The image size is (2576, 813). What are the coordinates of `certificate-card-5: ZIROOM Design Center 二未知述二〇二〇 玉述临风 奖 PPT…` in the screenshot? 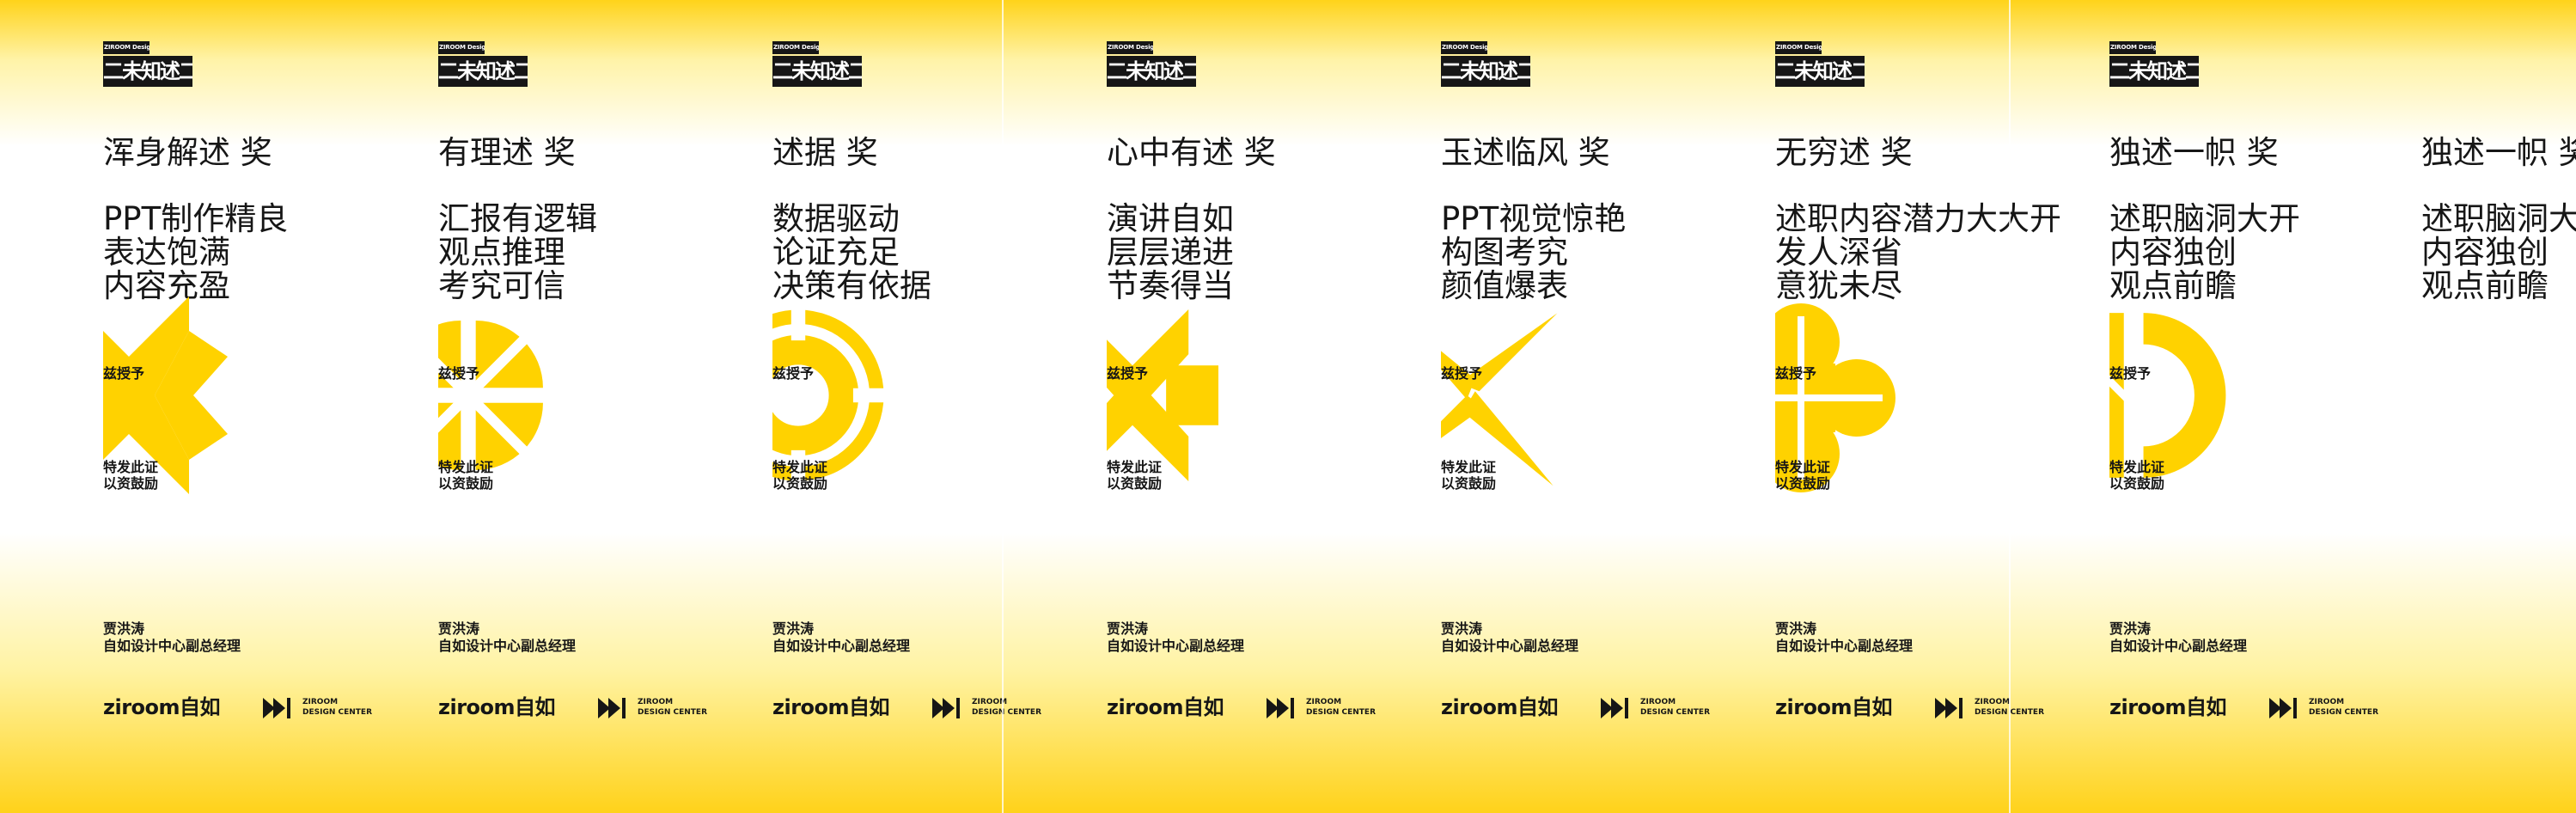 It's located at (1608, 406).